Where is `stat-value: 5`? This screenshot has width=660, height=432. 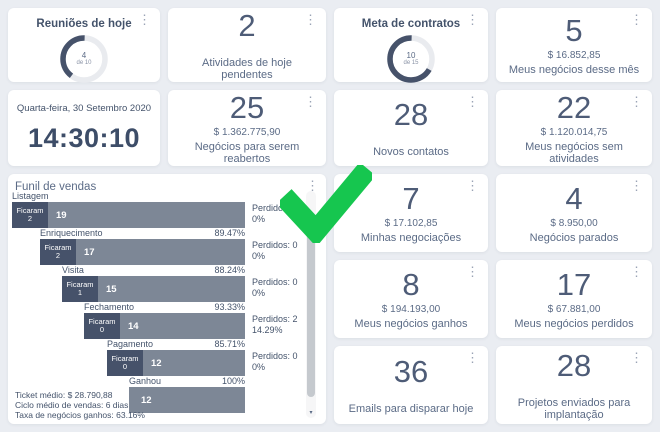
stat-value: 5 is located at coordinates (574, 30).